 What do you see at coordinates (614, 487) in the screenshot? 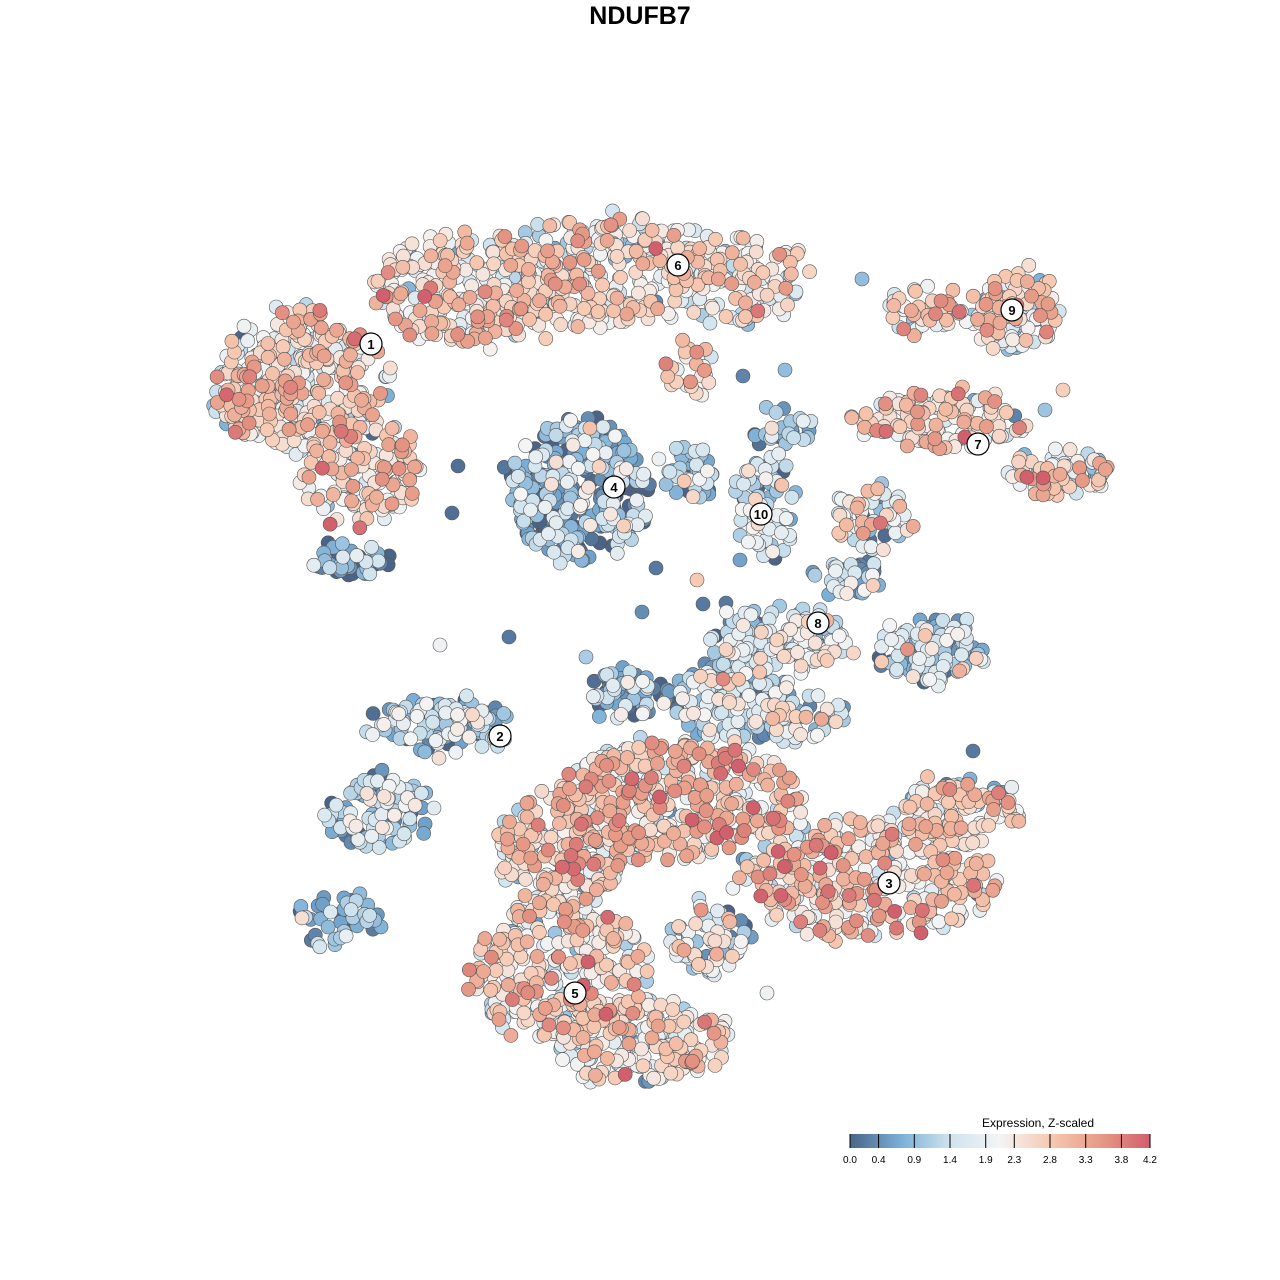
I see `cluster-label-text: 4` at bounding box center [614, 487].